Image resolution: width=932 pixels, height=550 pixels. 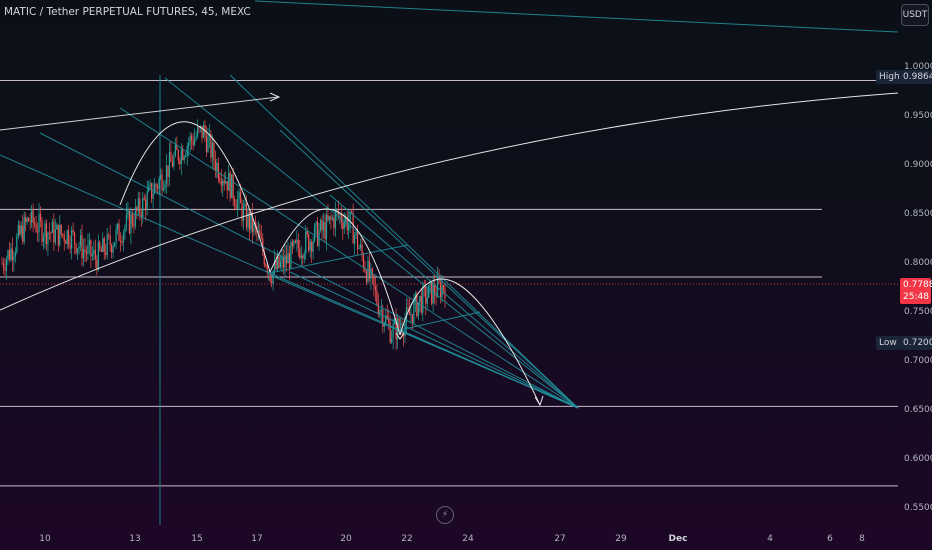 What do you see at coordinates (889, 77) in the screenshot?
I see `high-label-text: High` at bounding box center [889, 77].